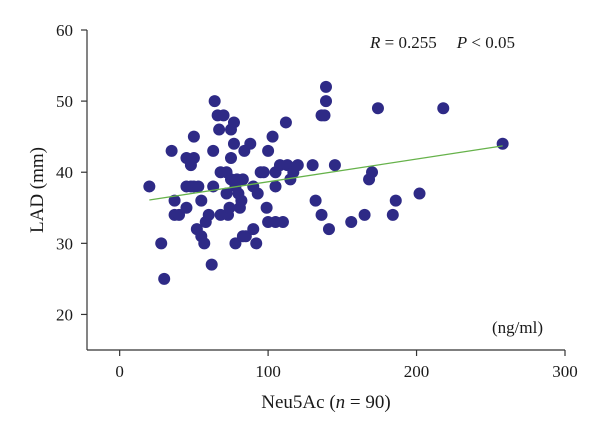 This screenshot has width=600, height=433. Describe the element at coordinates (37, 190) in the screenshot. I see `y-axis-label: LAD (mm)` at that location.